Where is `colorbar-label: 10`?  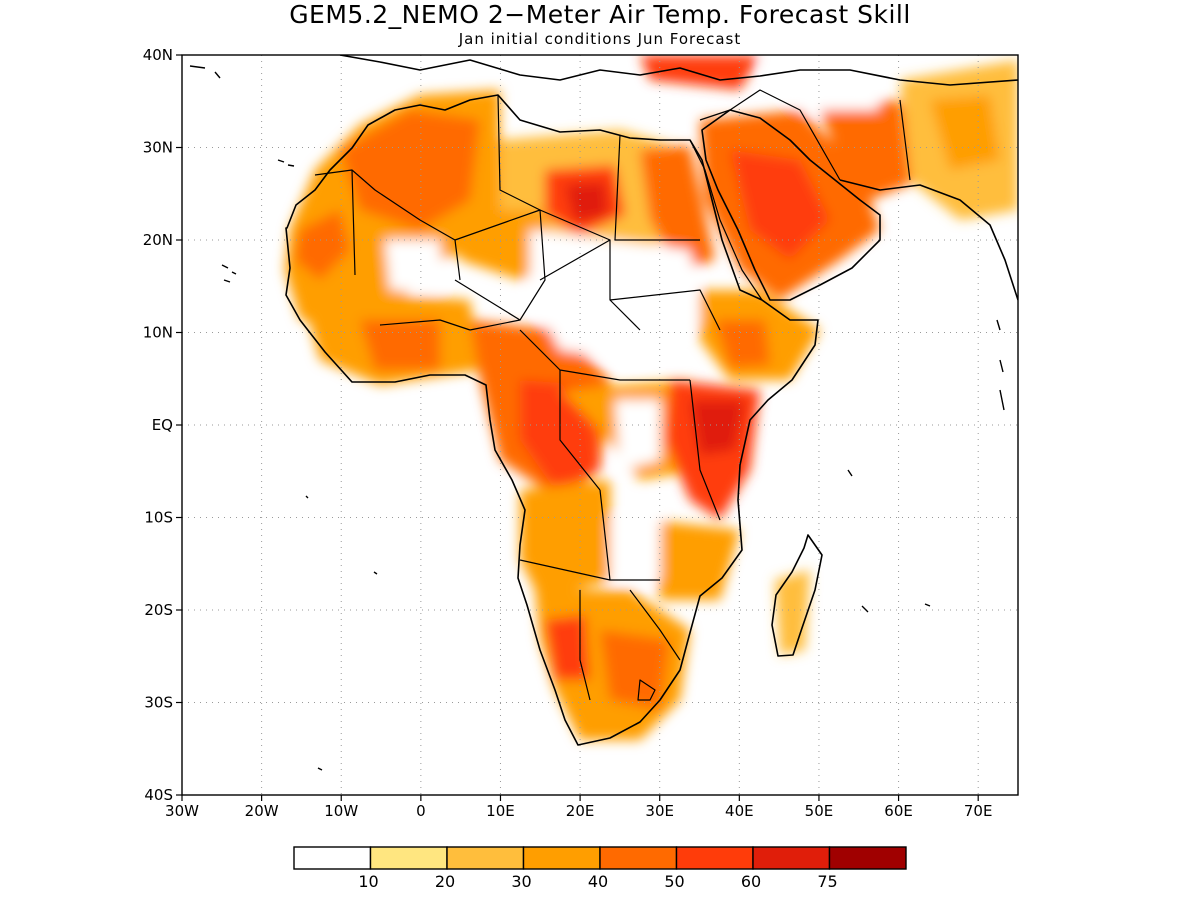 colorbar-label: 10 is located at coordinates (368, 881).